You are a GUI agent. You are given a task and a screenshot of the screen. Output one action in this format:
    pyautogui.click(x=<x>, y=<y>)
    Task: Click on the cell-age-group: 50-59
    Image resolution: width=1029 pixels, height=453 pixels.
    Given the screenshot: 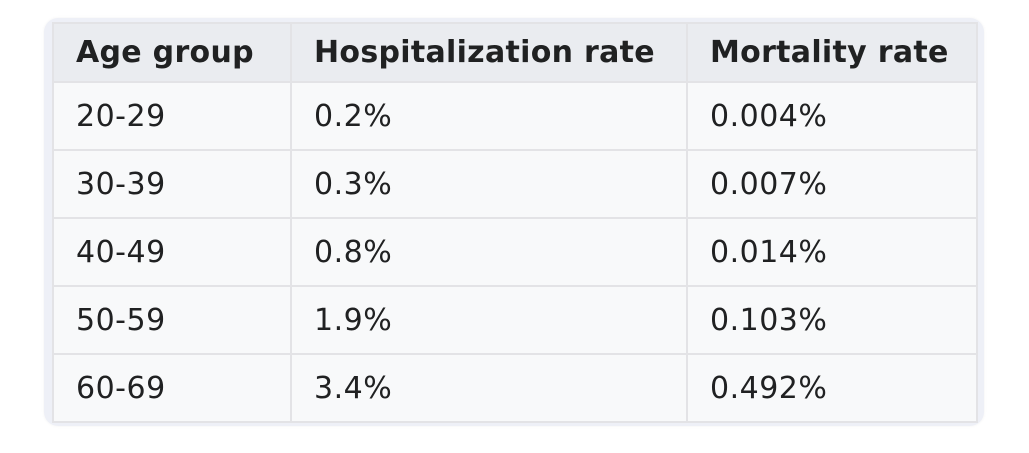 What is the action you would take?
    pyautogui.click(x=172, y=320)
    